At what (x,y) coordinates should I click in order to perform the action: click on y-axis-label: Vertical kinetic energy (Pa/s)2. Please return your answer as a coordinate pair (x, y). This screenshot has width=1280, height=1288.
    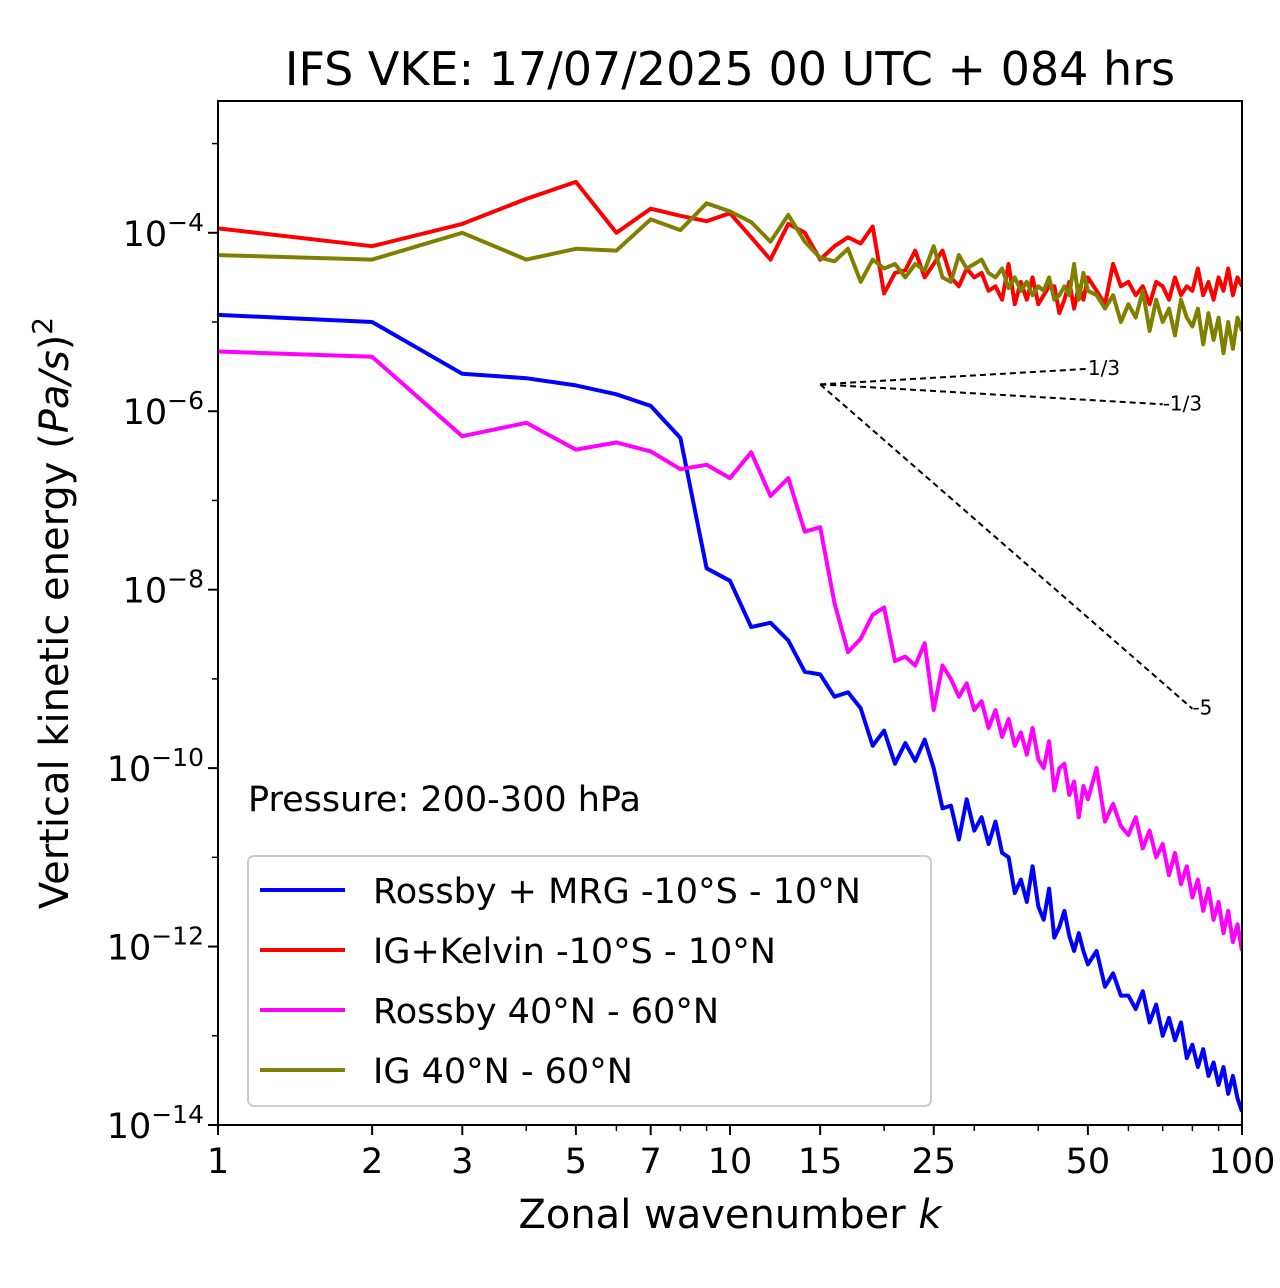
    Looking at the image, I should click on (52, 613).